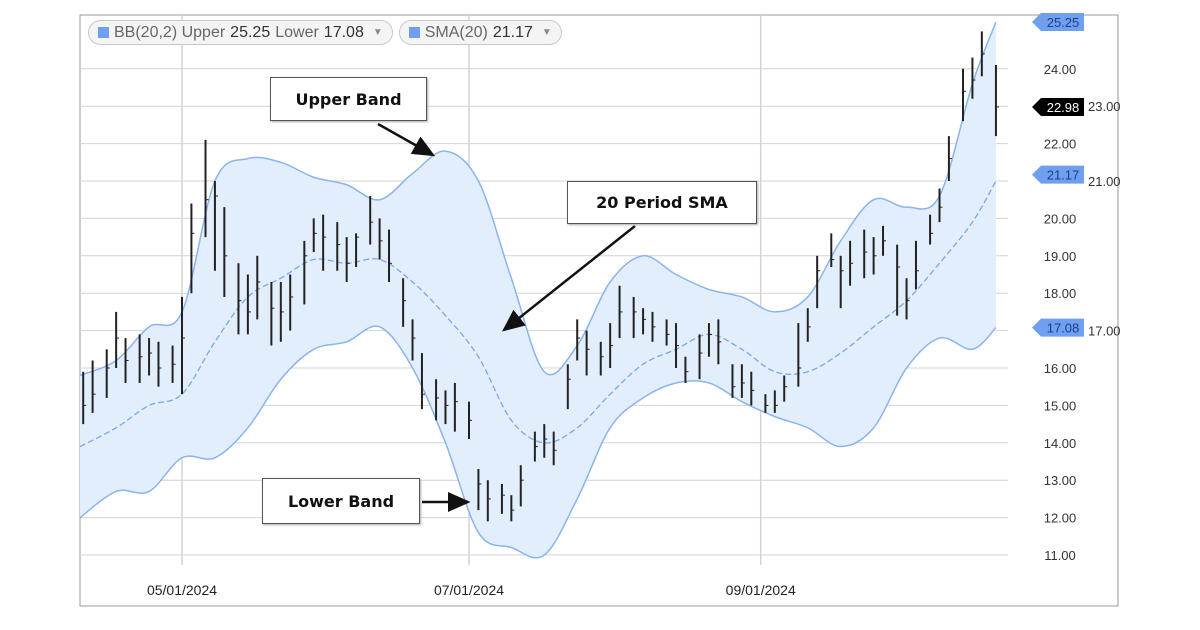  Describe the element at coordinates (1063, 22) in the screenshot. I see `price-marker-label: 25.25` at that location.